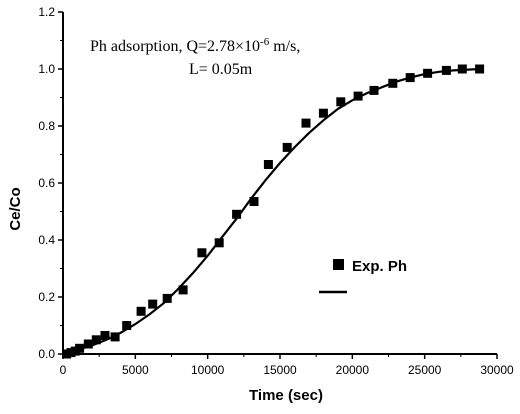 The height and width of the screenshot is (414, 520). What do you see at coordinates (338, 264) in the screenshot?
I see `legend-marker-exp-ph` at bounding box center [338, 264].